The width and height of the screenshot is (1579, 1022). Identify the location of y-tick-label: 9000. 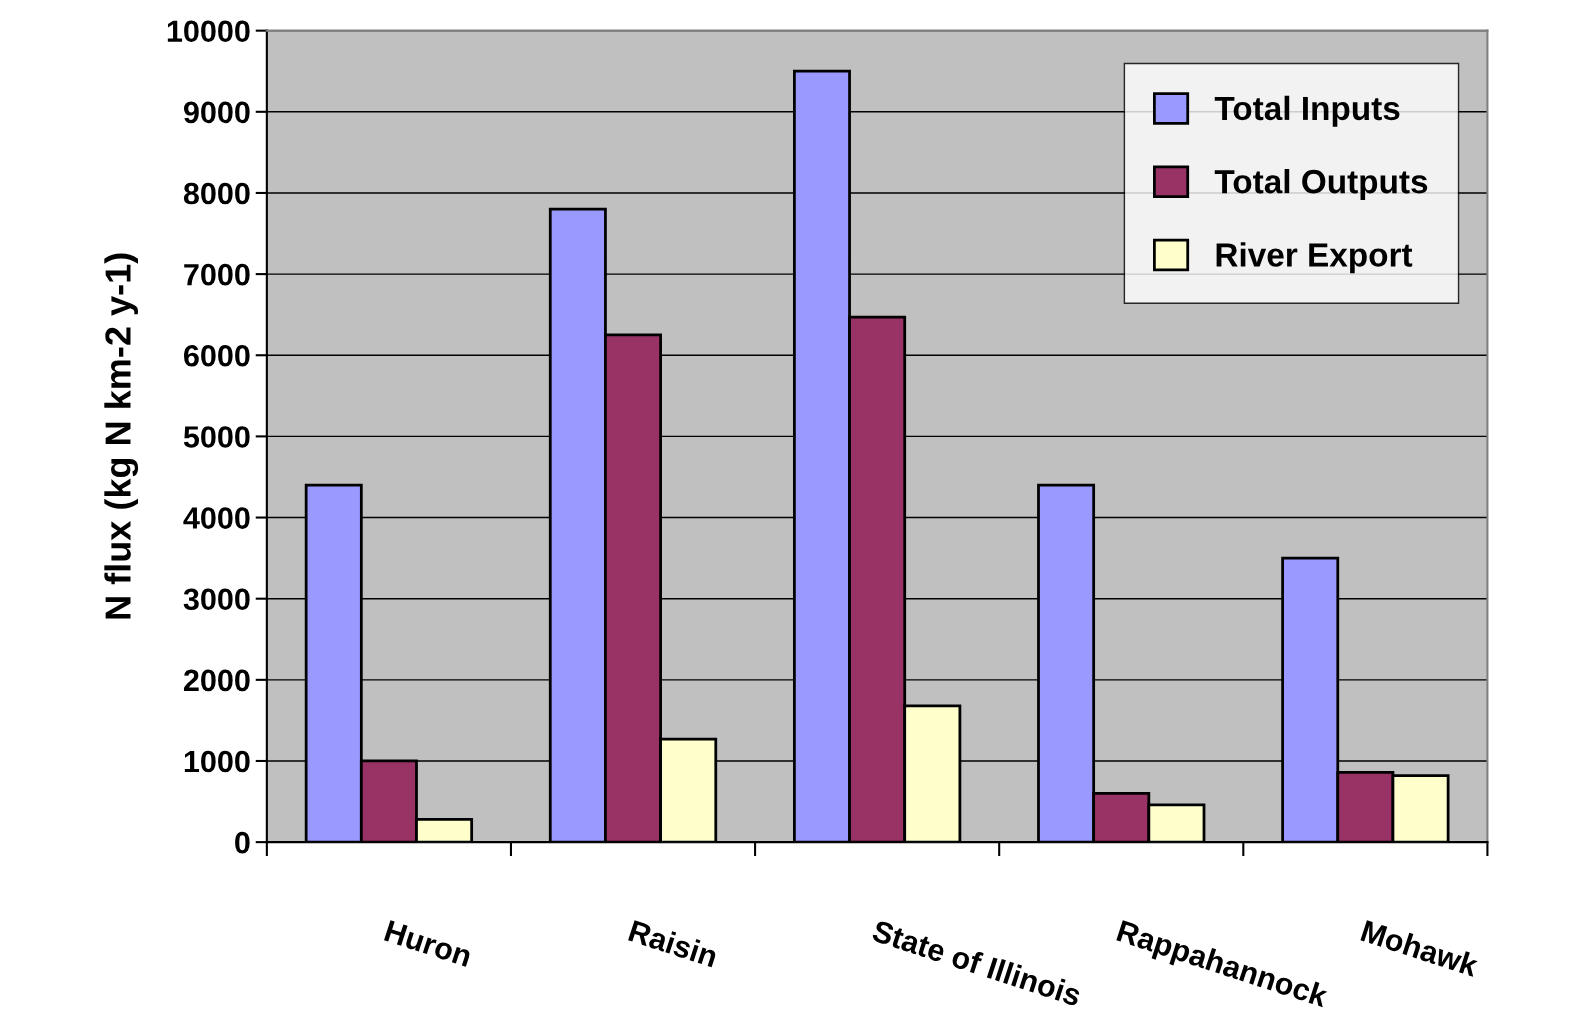
(216, 112).